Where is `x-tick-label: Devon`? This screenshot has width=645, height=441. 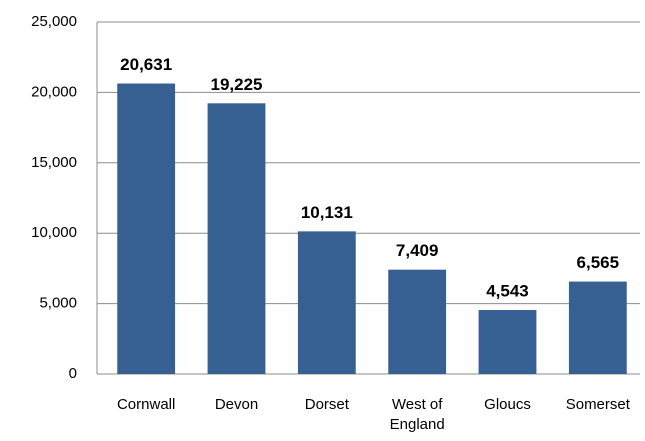 x-tick-label: Devon is located at coordinates (236, 404).